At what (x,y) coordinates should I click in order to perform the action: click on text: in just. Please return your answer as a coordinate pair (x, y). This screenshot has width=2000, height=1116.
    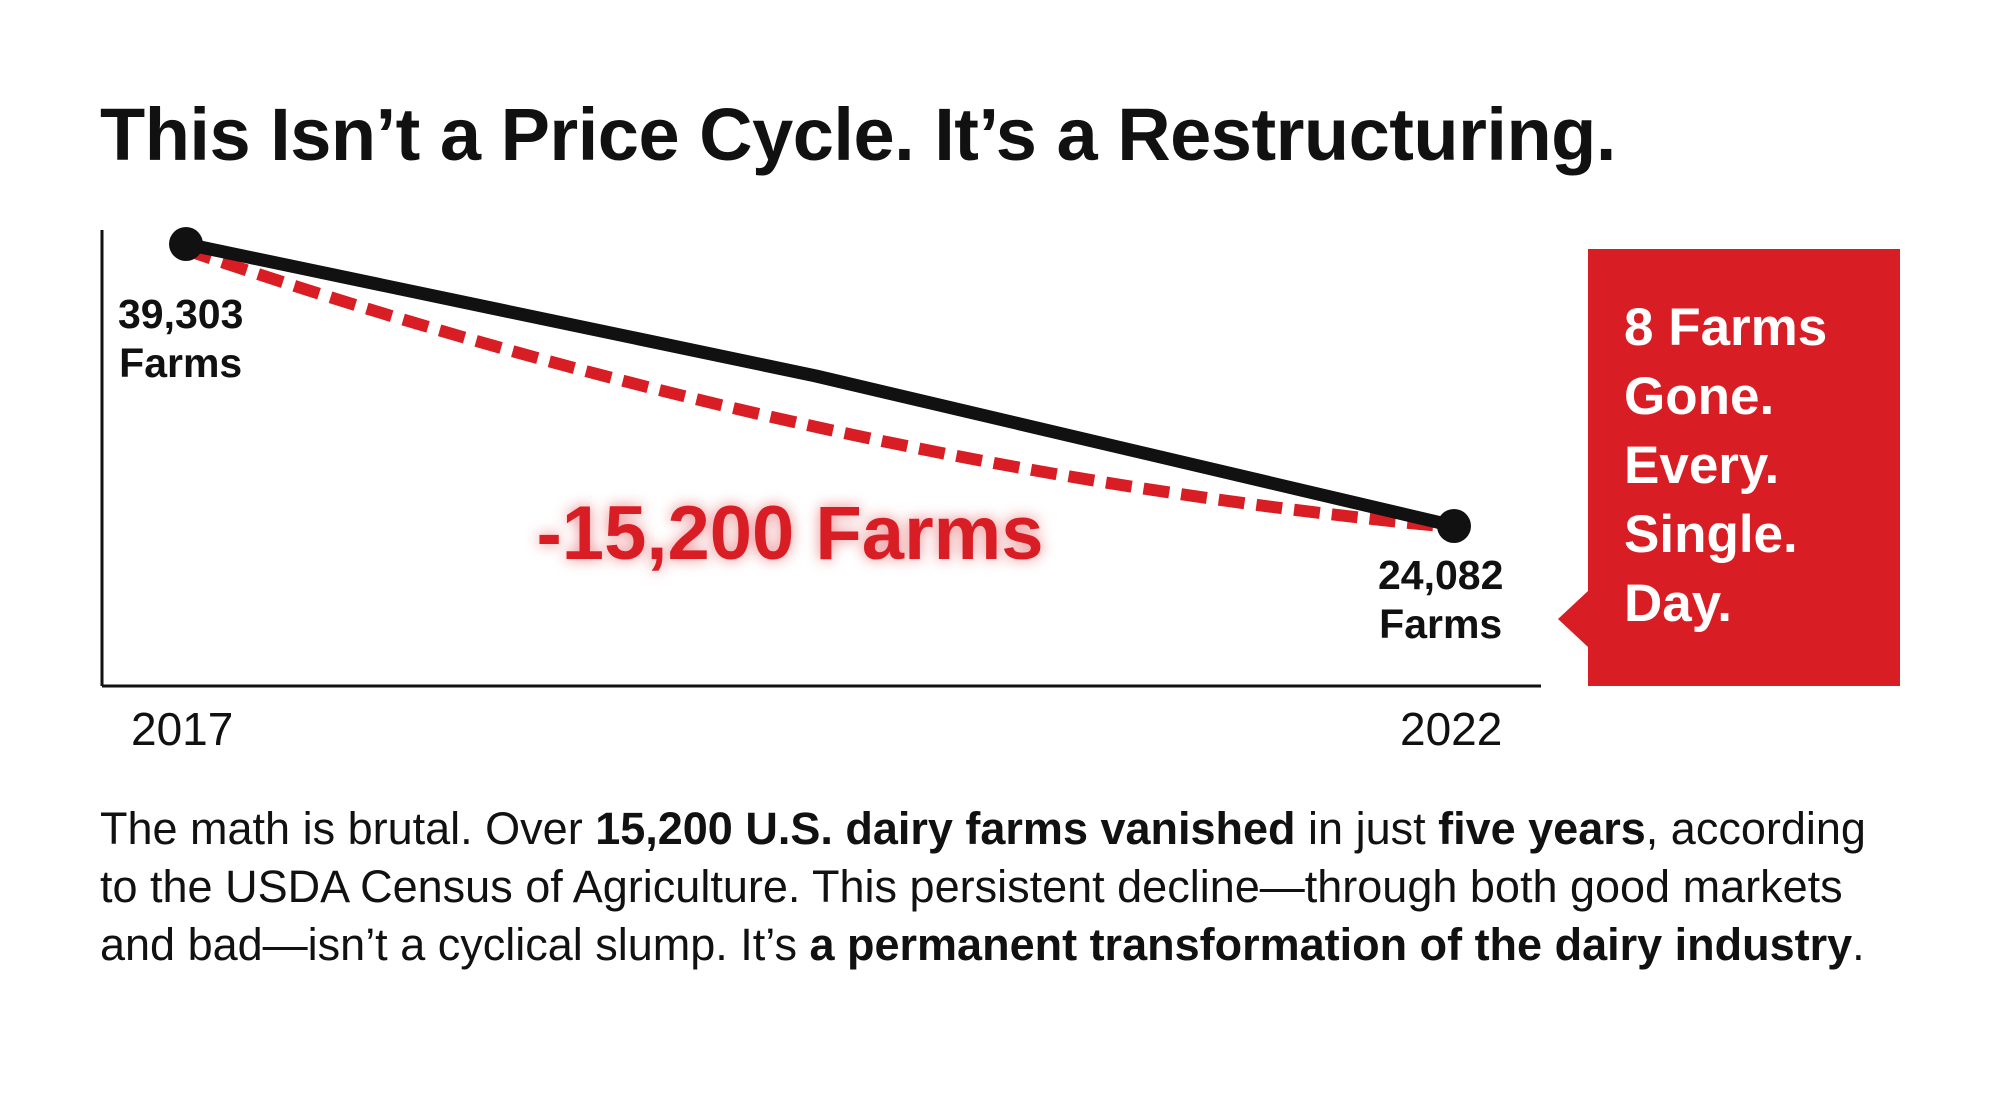
    Looking at the image, I should click on (1367, 828).